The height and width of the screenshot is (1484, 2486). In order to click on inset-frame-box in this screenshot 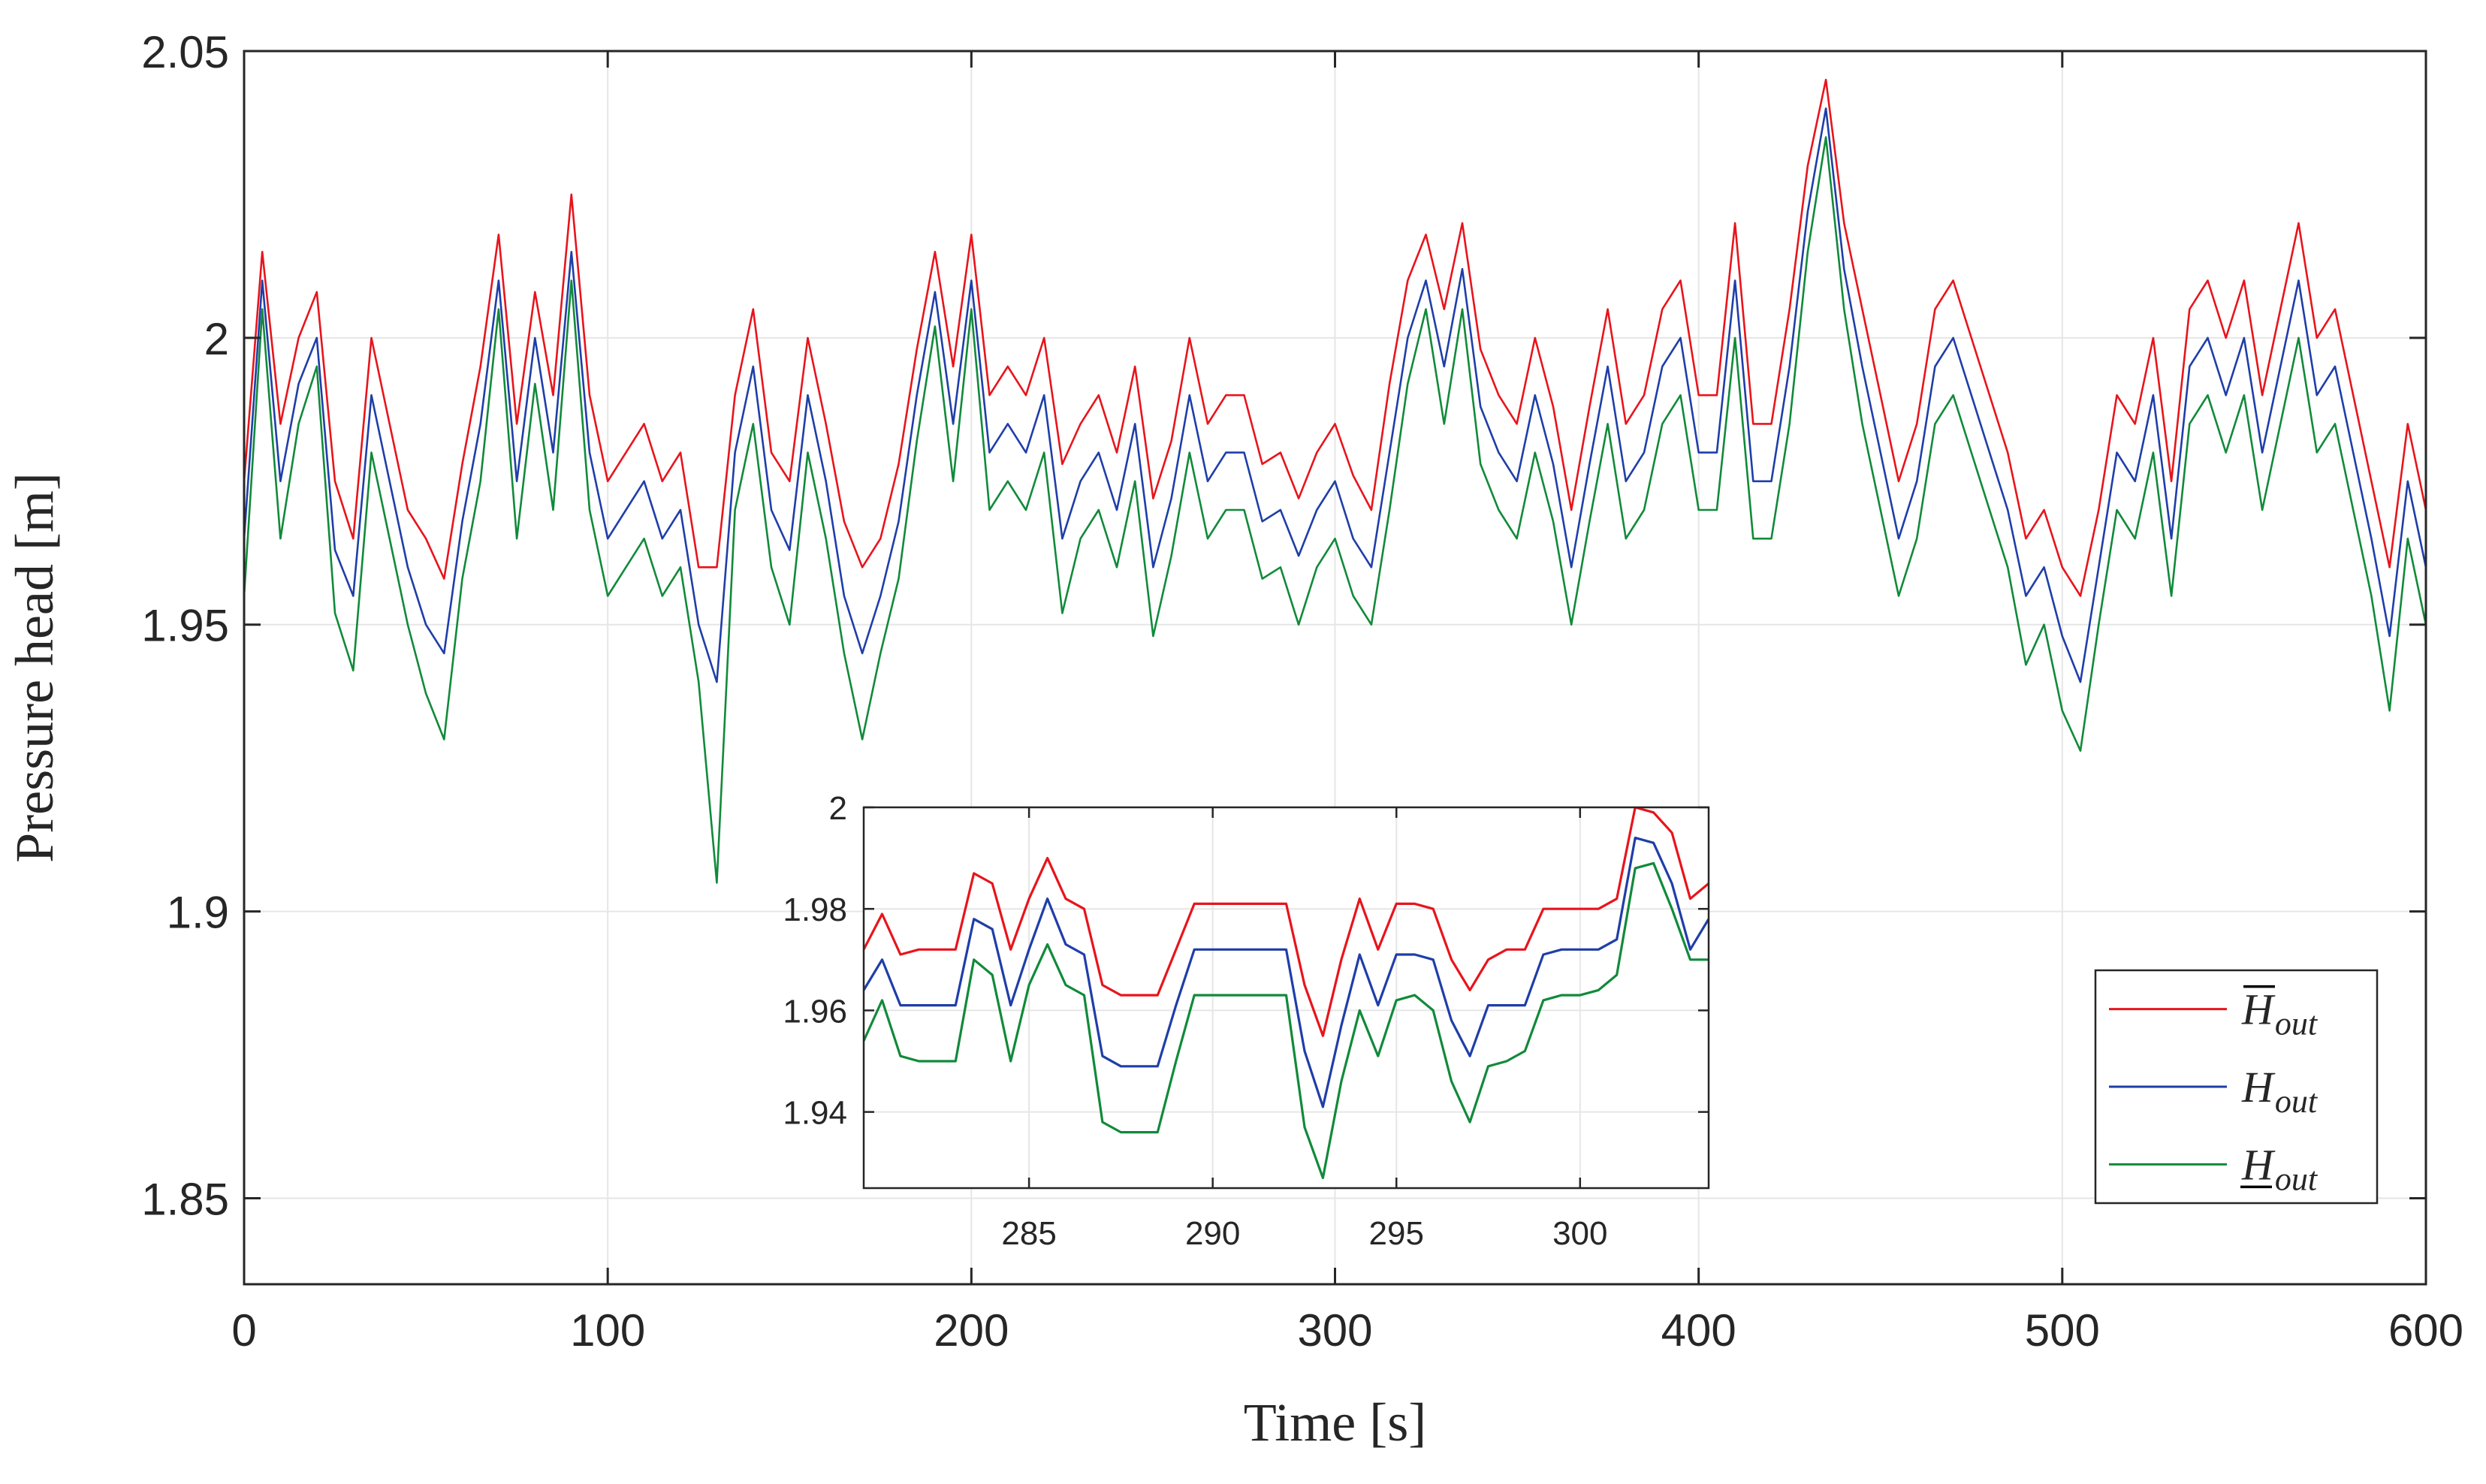, I will do `click(1286, 998)`.